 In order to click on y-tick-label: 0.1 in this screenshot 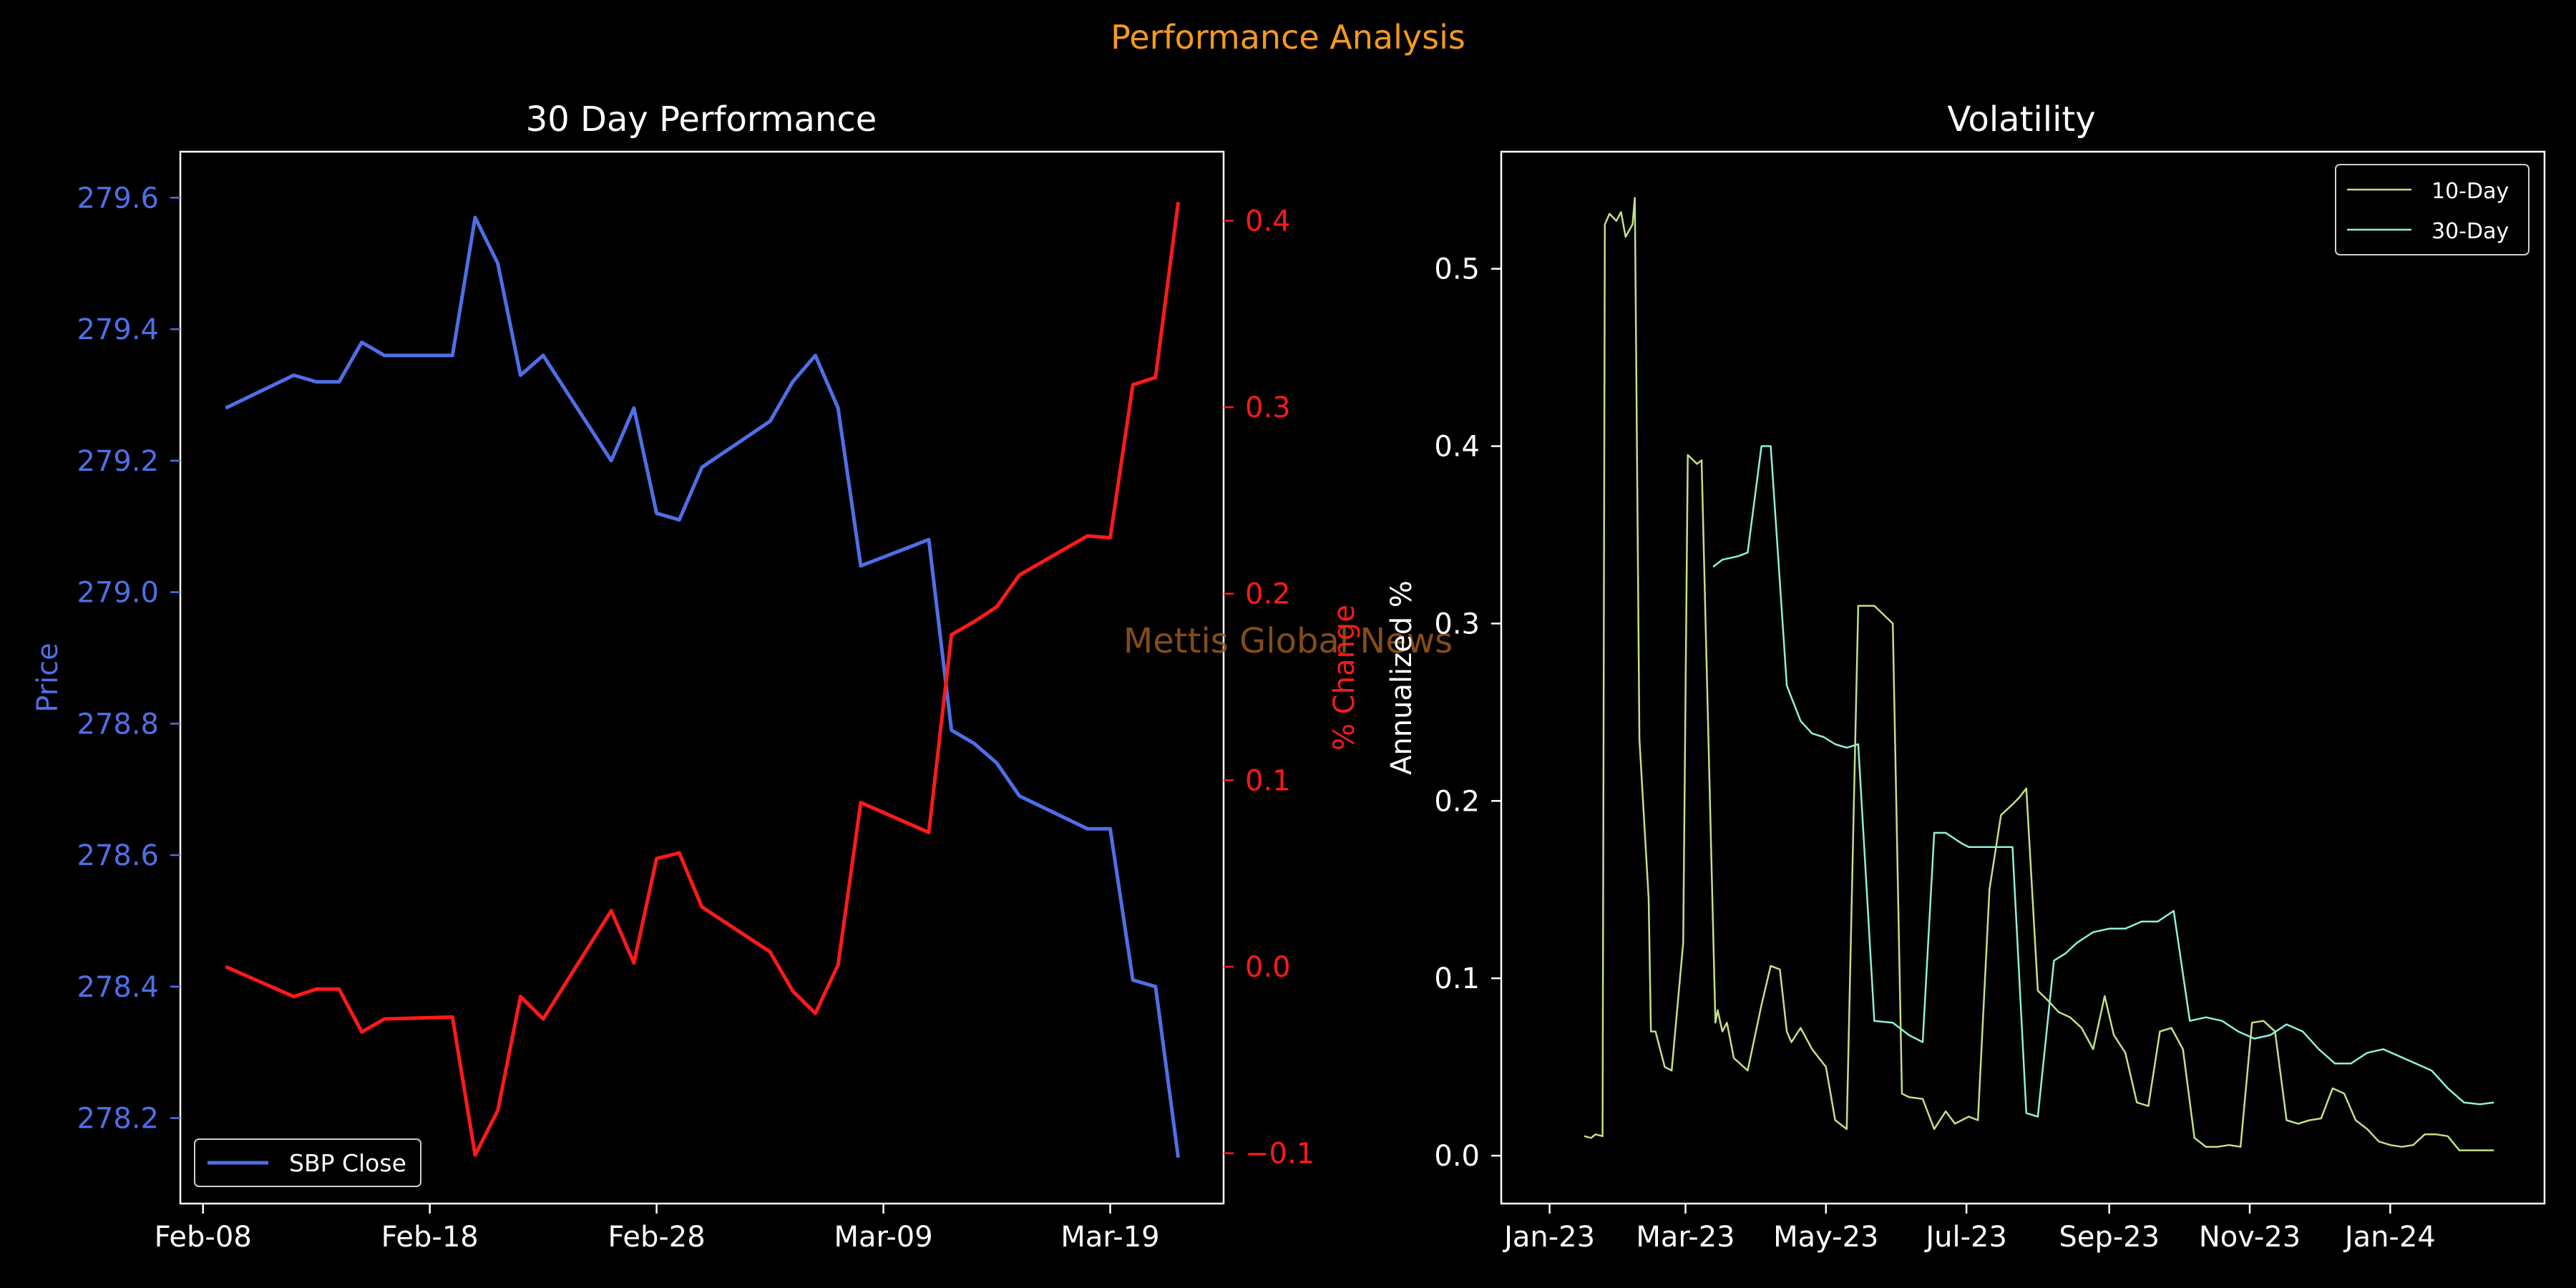, I will do `click(1457, 978)`.